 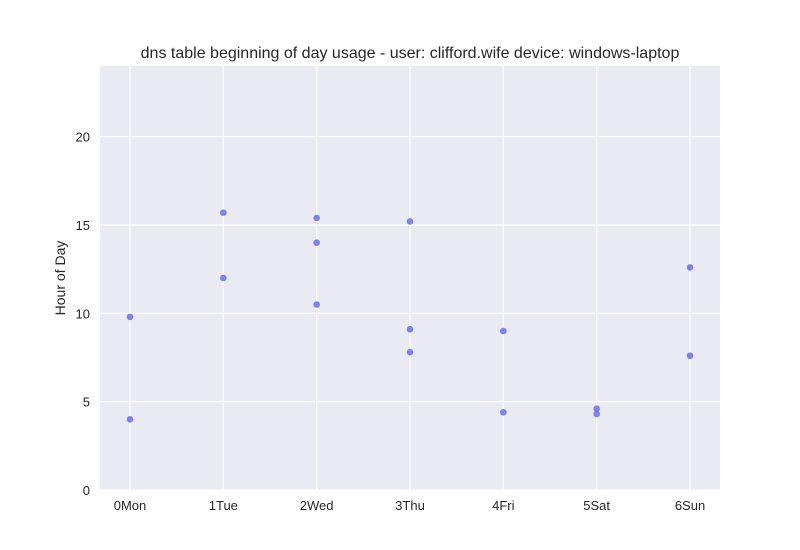 I want to click on x-tick-label: 3Thu, so click(x=410, y=505).